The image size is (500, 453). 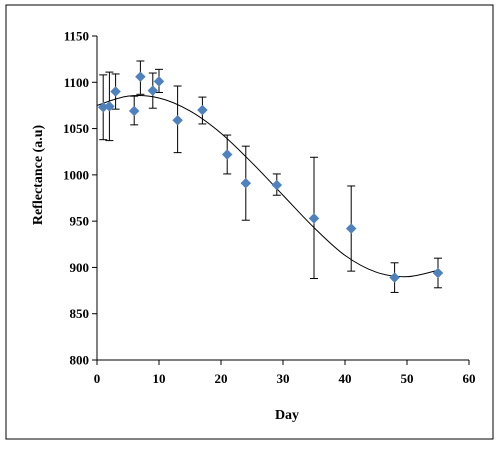 I want to click on x-tick-label: 0, so click(x=97, y=378).